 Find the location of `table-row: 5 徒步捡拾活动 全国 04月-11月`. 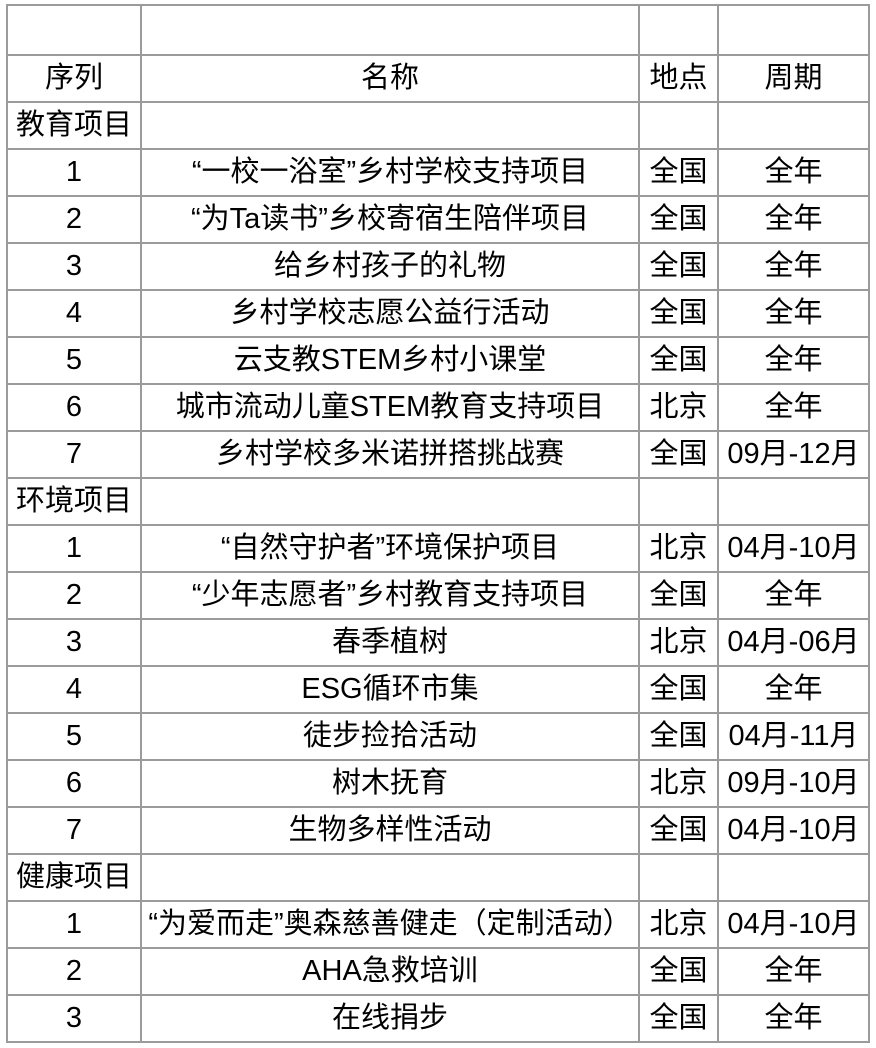

table-row: 5 徒步捡拾活动 全国 04月-11月 is located at coordinates (438, 736).